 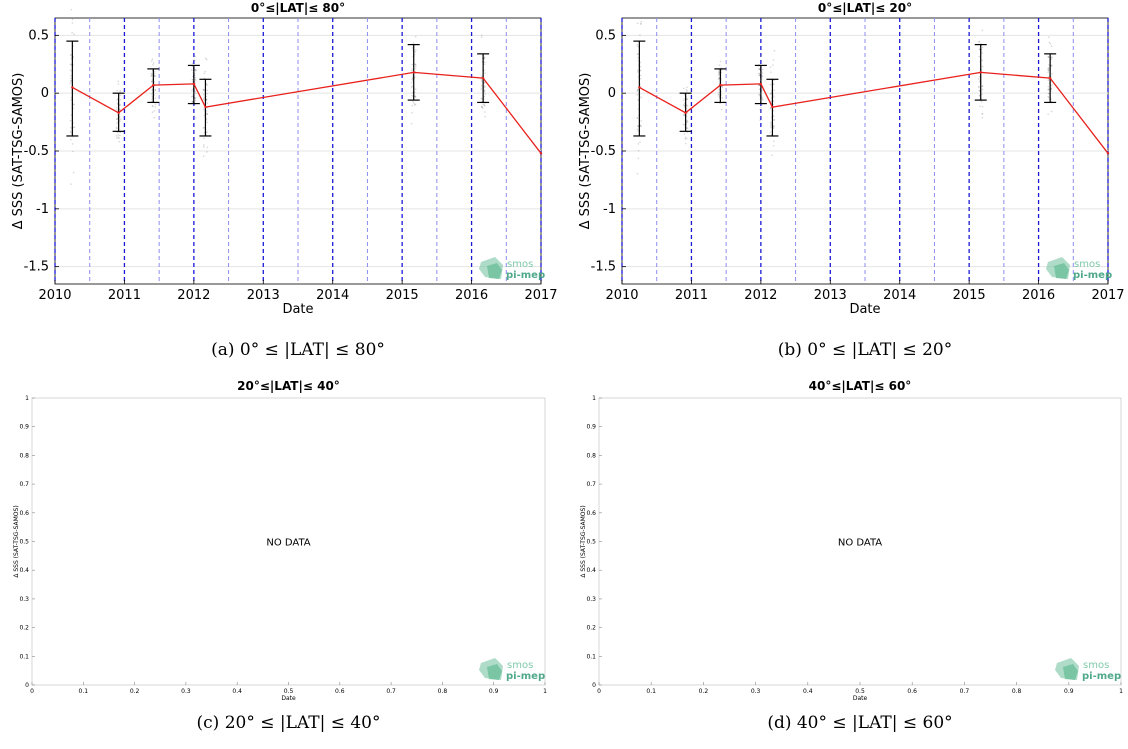 What do you see at coordinates (651, 691) in the screenshot?
I see `x-tick-label: 0.1` at bounding box center [651, 691].